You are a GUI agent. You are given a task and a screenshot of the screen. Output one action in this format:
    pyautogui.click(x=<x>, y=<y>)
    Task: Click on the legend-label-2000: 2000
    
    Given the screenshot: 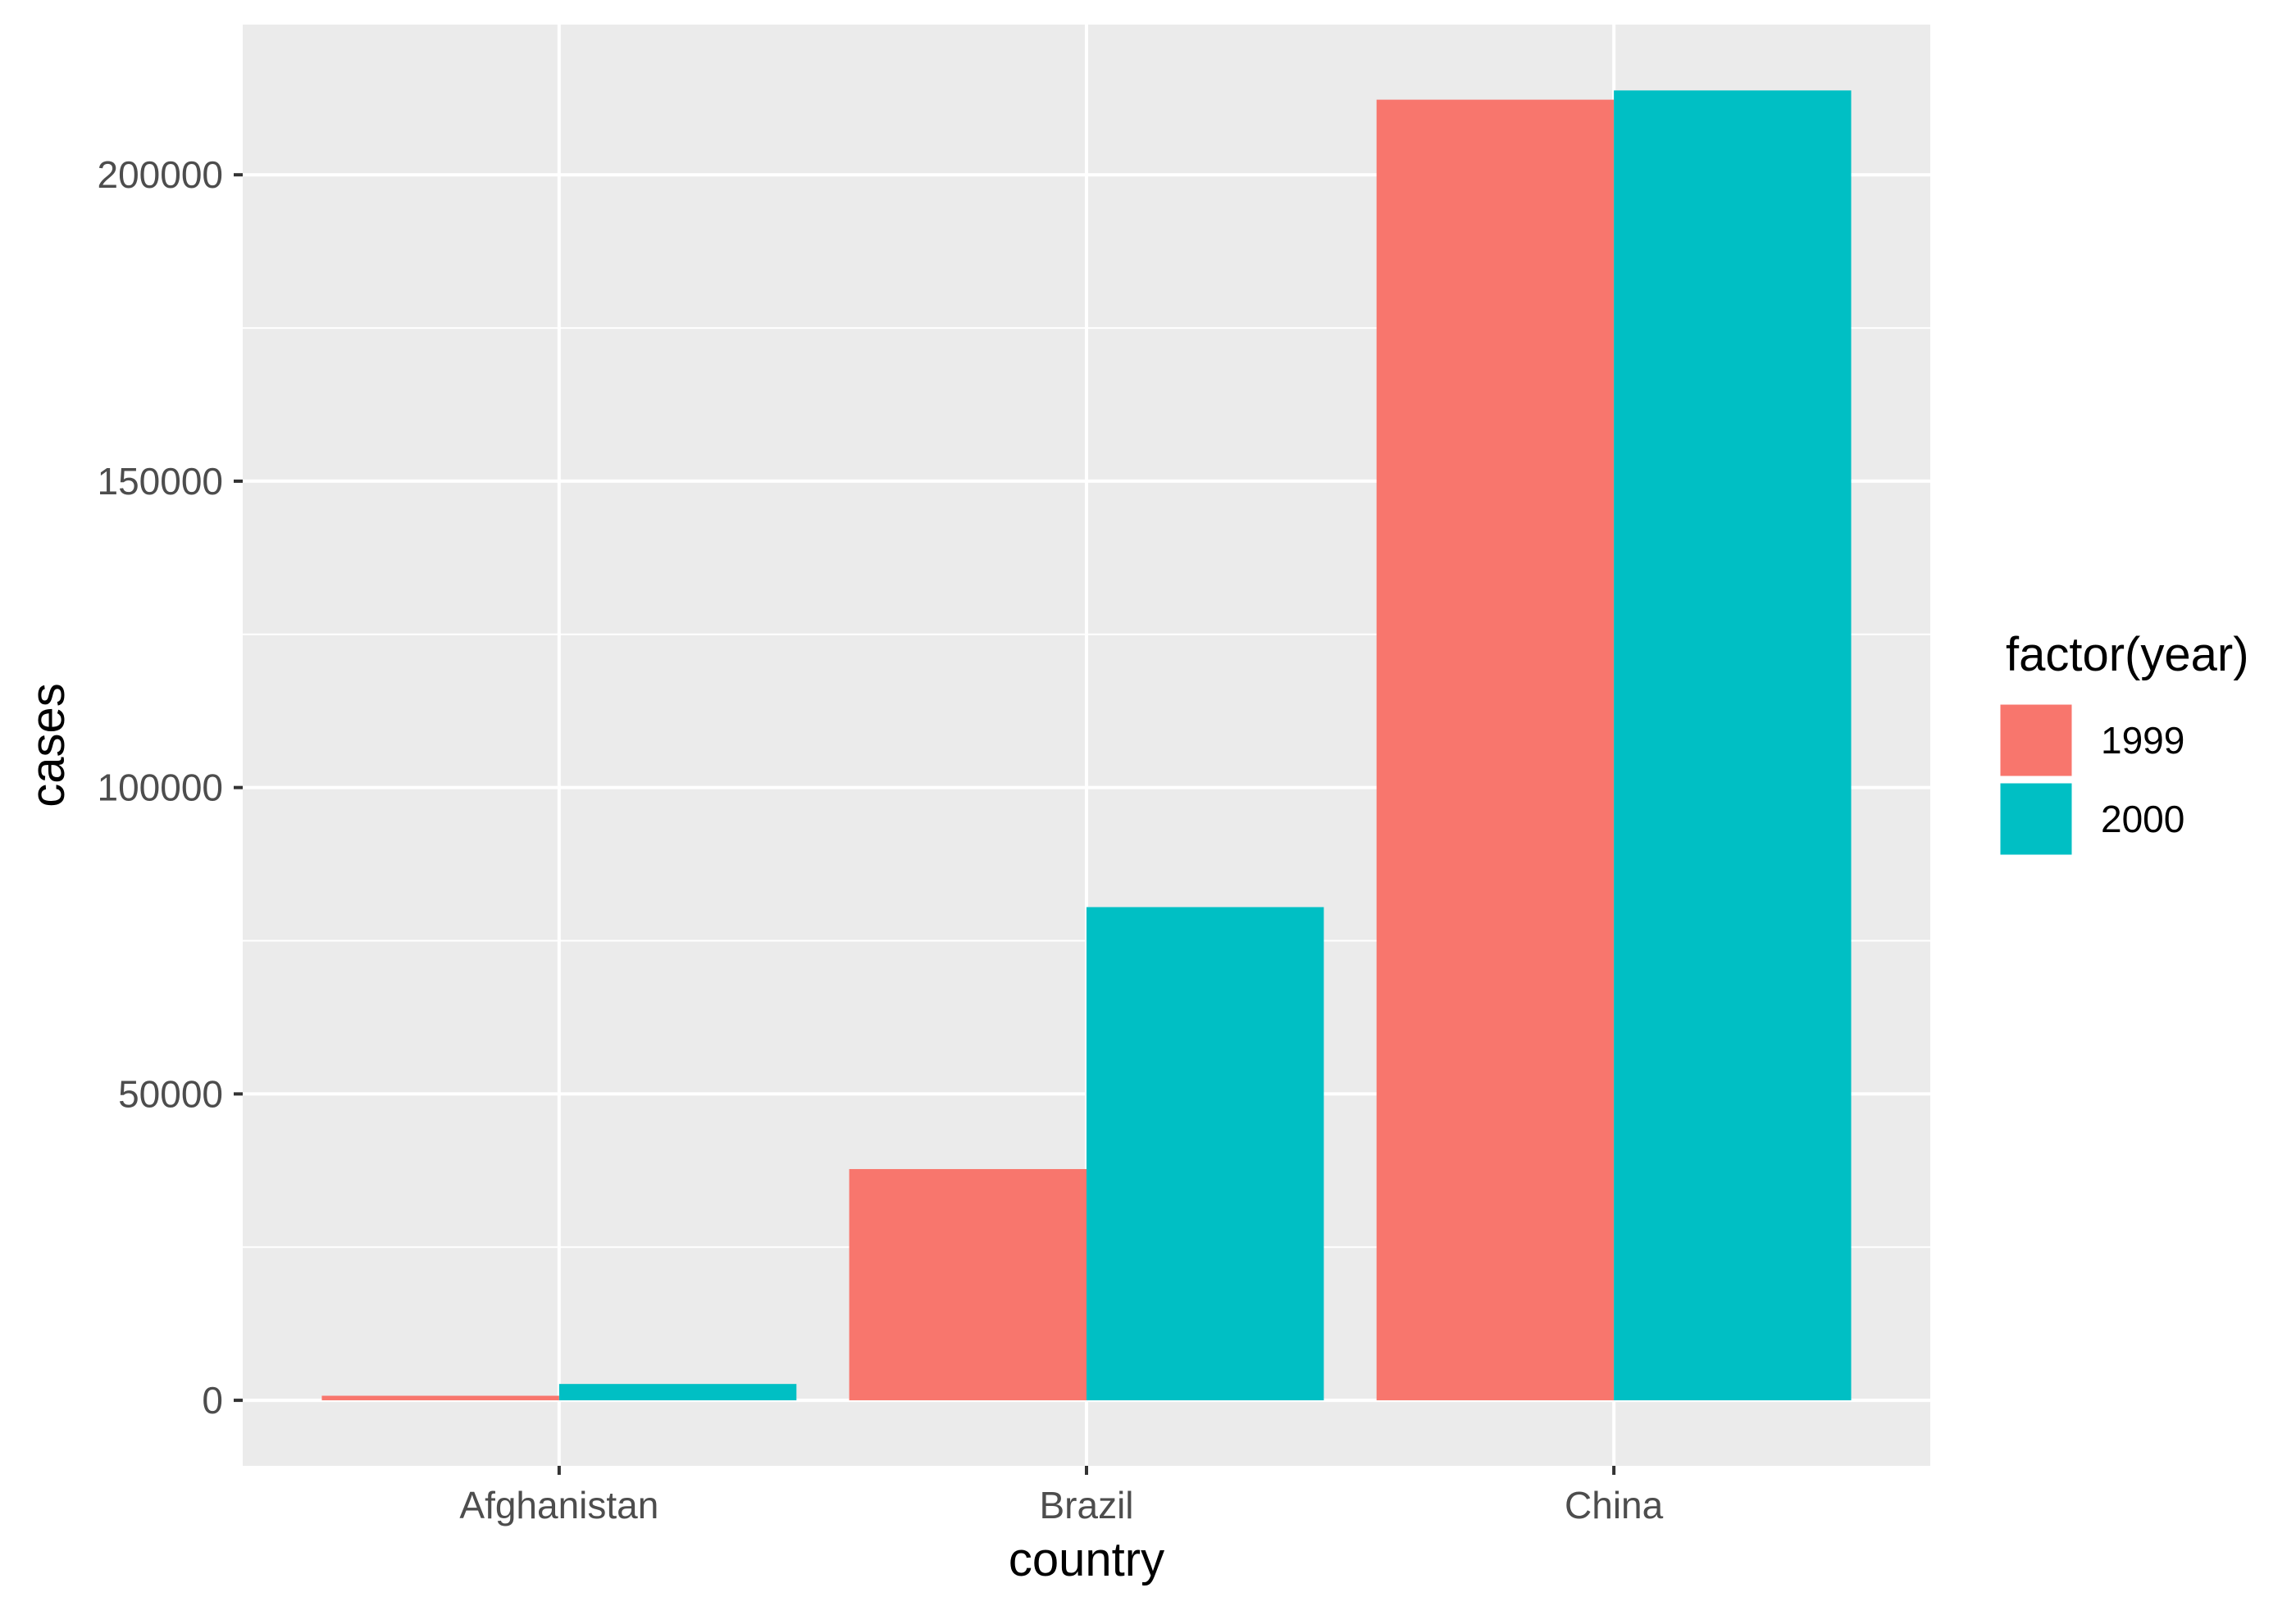 What is the action you would take?
    pyautogui.click(x=2142, y=819)
    